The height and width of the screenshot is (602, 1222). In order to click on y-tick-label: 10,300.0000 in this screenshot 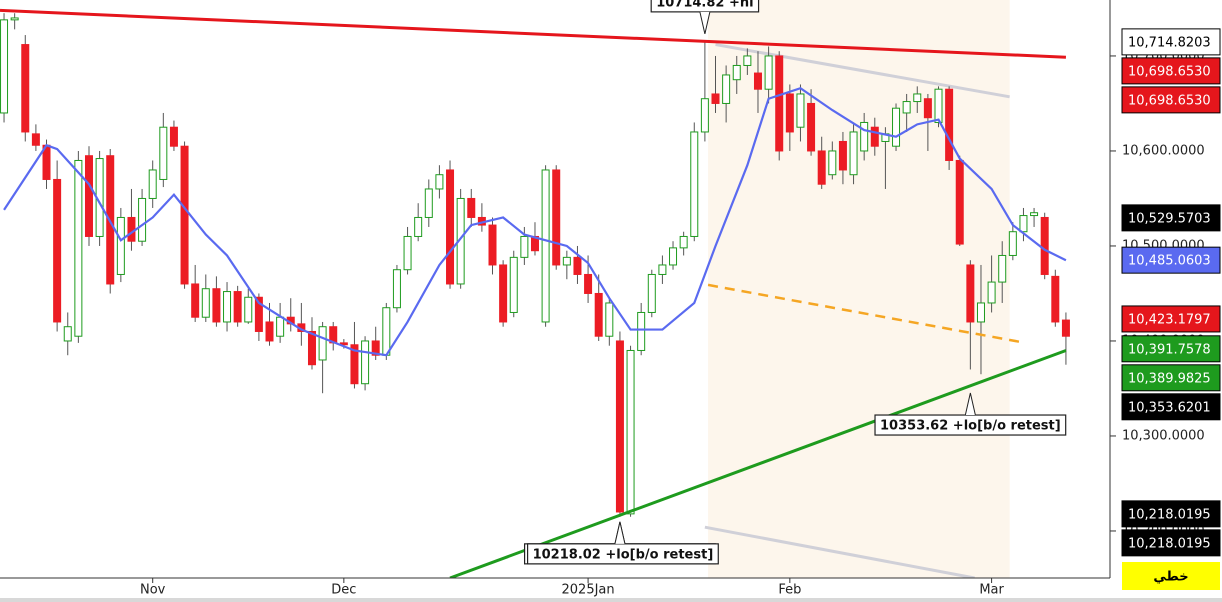, I will do `click(1163, 435)`.